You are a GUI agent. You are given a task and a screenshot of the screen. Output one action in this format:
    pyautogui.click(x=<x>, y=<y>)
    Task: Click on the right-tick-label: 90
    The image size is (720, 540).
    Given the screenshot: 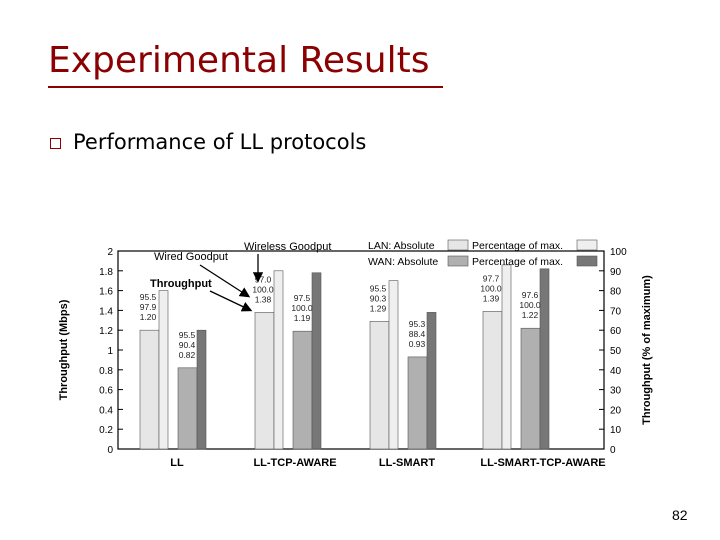 What is the action you would take?
    pyautogui.click(x=616, y=272)
    